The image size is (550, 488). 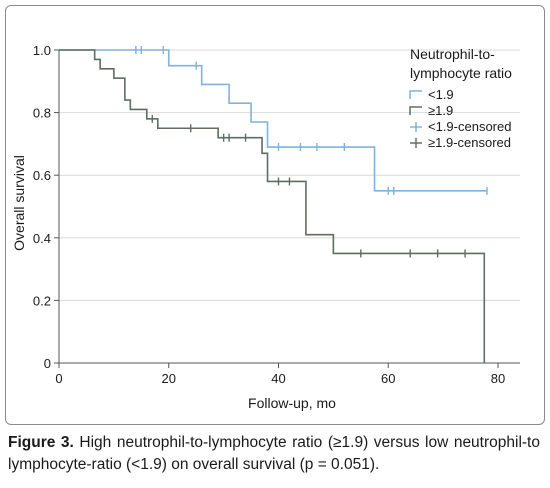 I want to click on y-tick-label: 0.8, so click(x=42, y=113).